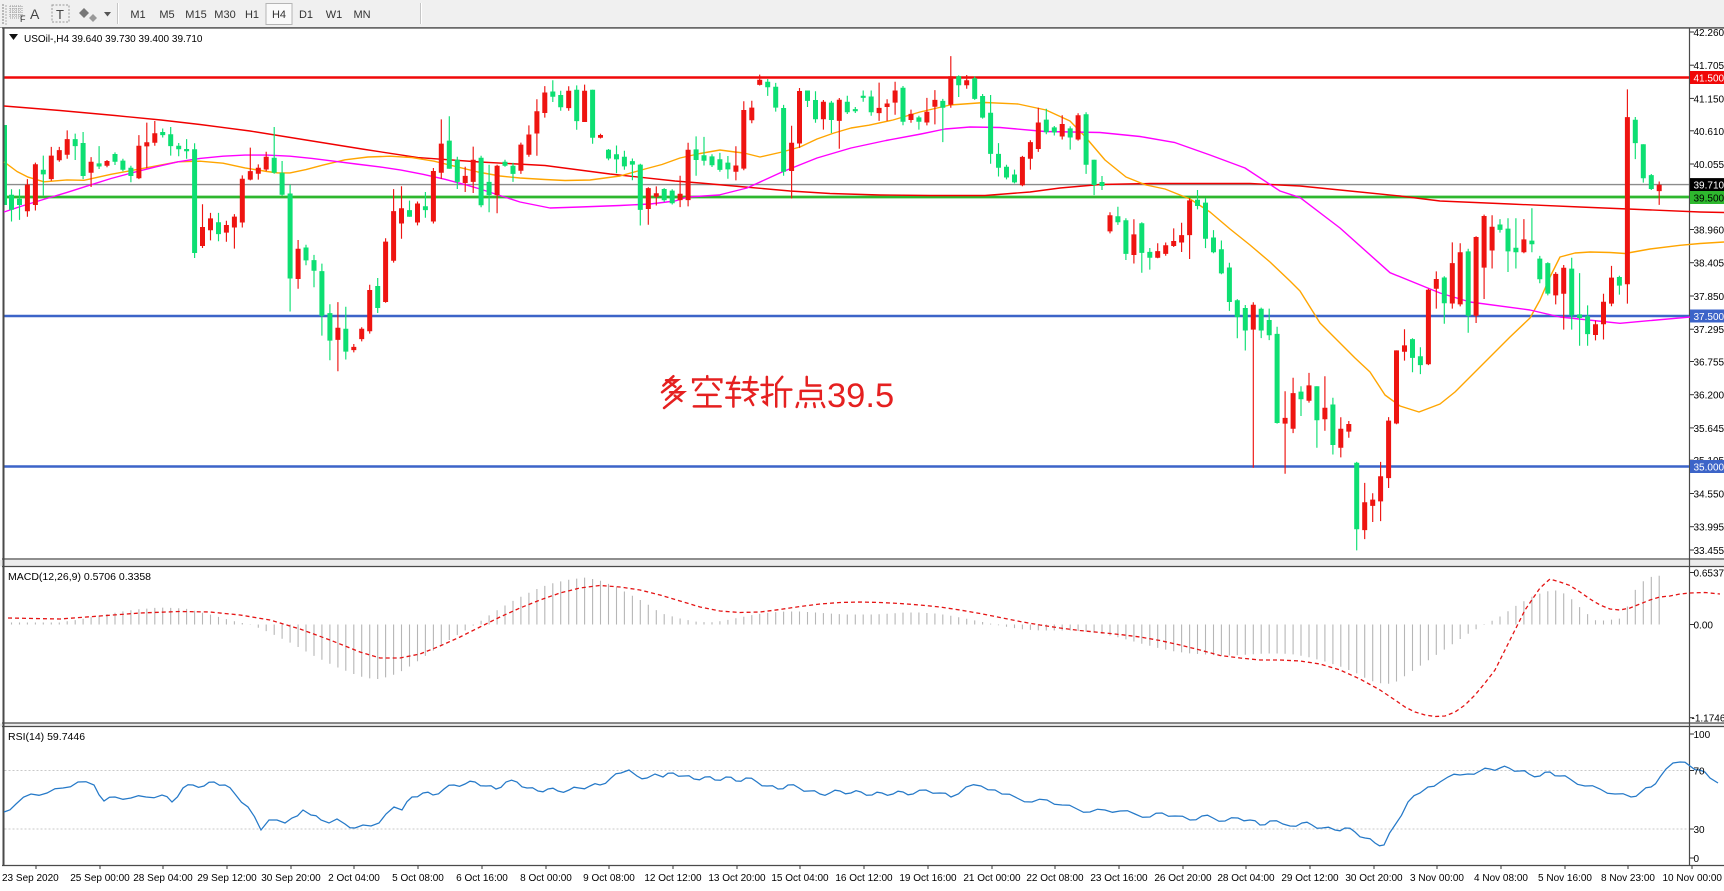  I want to click on svg-text: 5 Nov 16:00, so click(1565, 878).